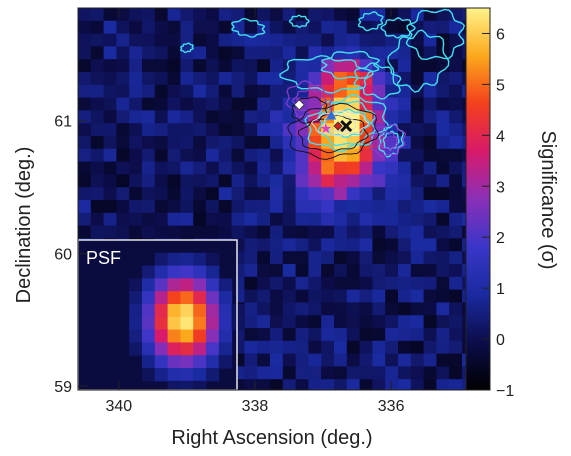  Describe the element at coordinates (346, 126) in the screenshot. I see `x-marker` at that location.